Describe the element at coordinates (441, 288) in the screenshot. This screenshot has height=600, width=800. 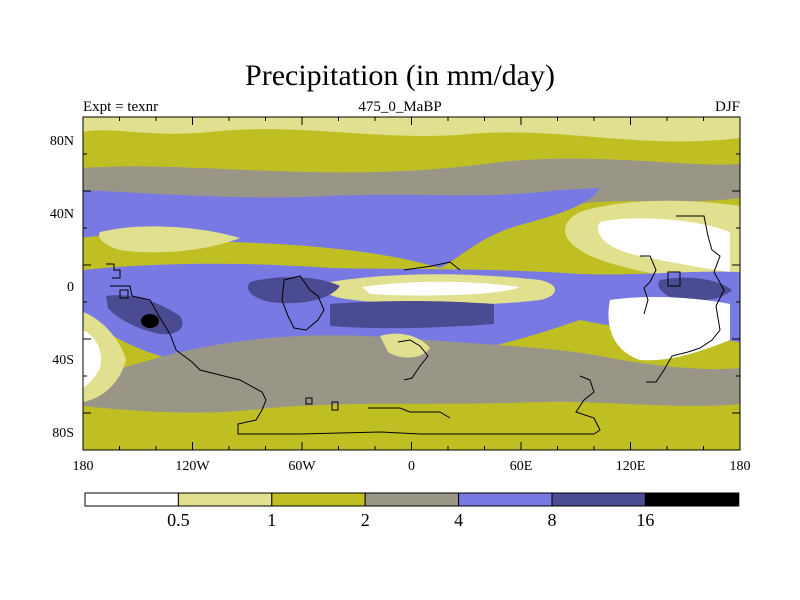
I see `field-itcz-white` at that location.